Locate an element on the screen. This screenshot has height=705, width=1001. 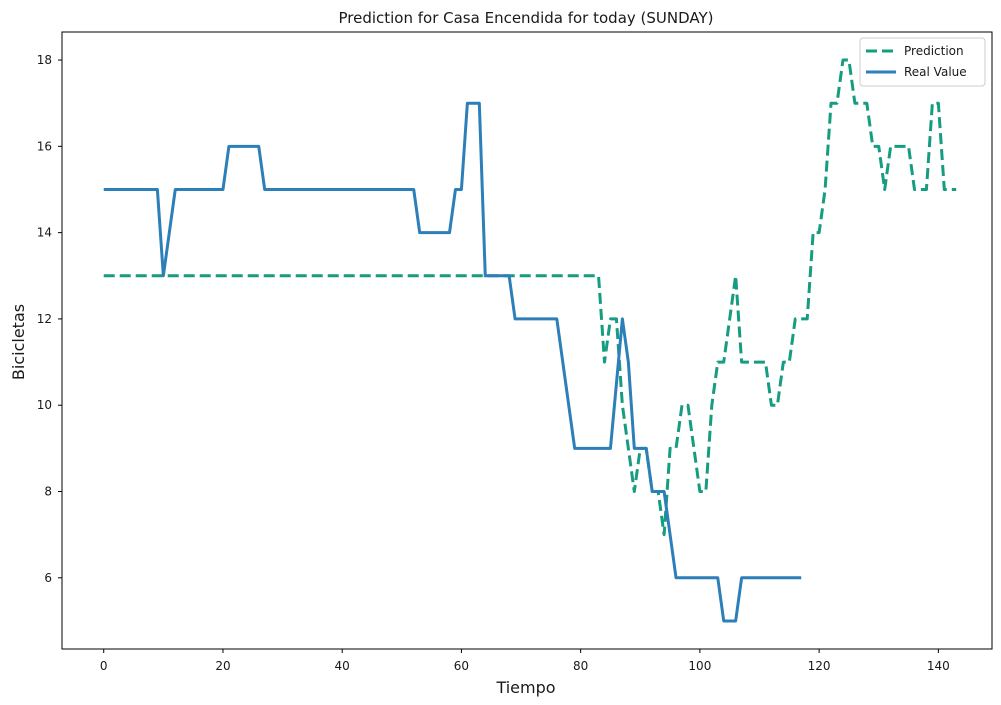
x-tick-label: 40 is located at coordinates (342, 666).